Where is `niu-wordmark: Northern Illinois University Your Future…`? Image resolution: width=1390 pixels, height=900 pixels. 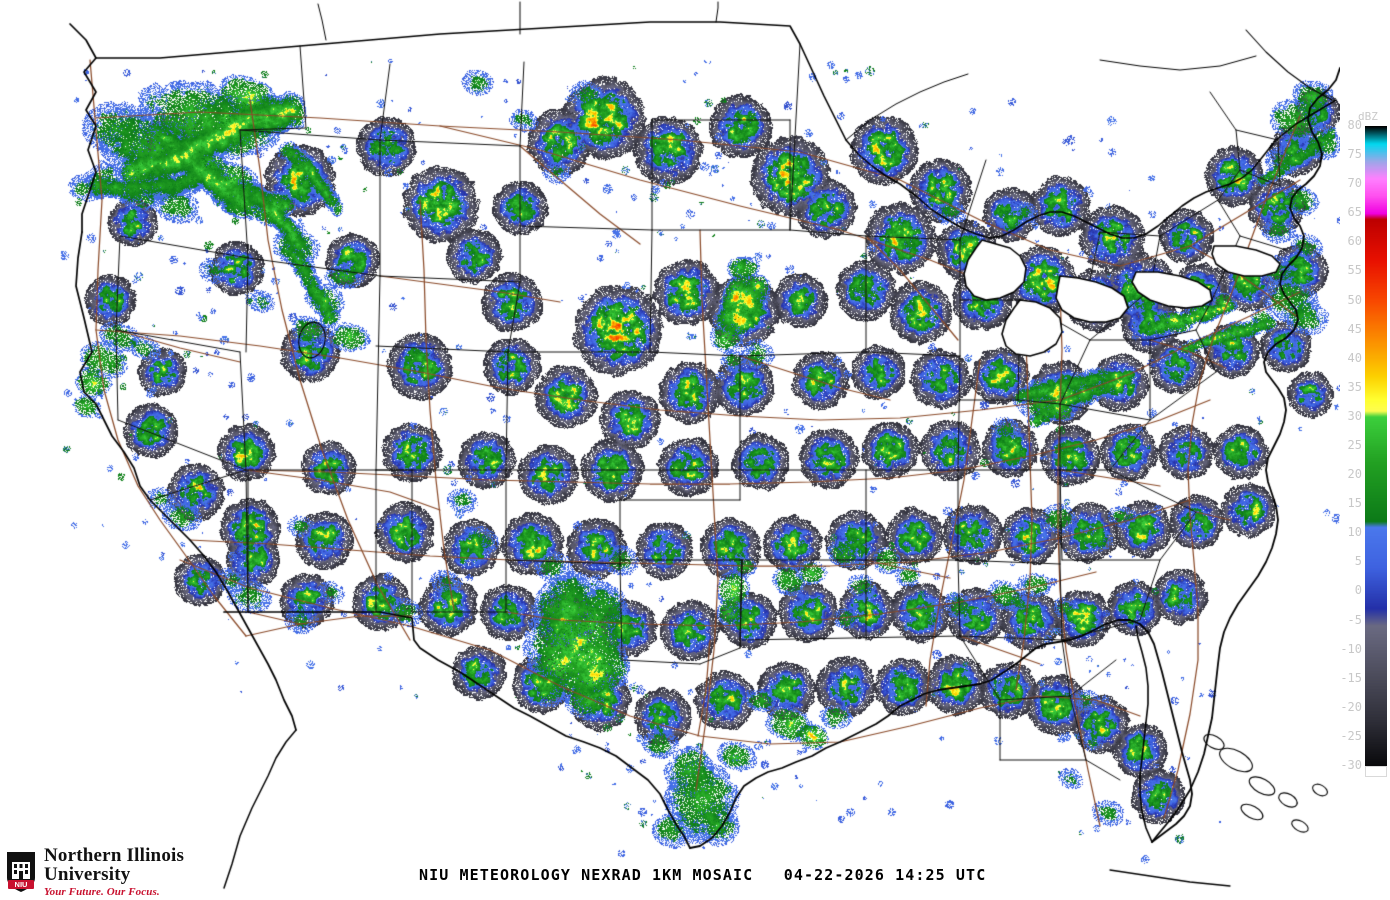
niu-wordmark: Northern Illinois University Your Future… is located at coordinates (150, 872).